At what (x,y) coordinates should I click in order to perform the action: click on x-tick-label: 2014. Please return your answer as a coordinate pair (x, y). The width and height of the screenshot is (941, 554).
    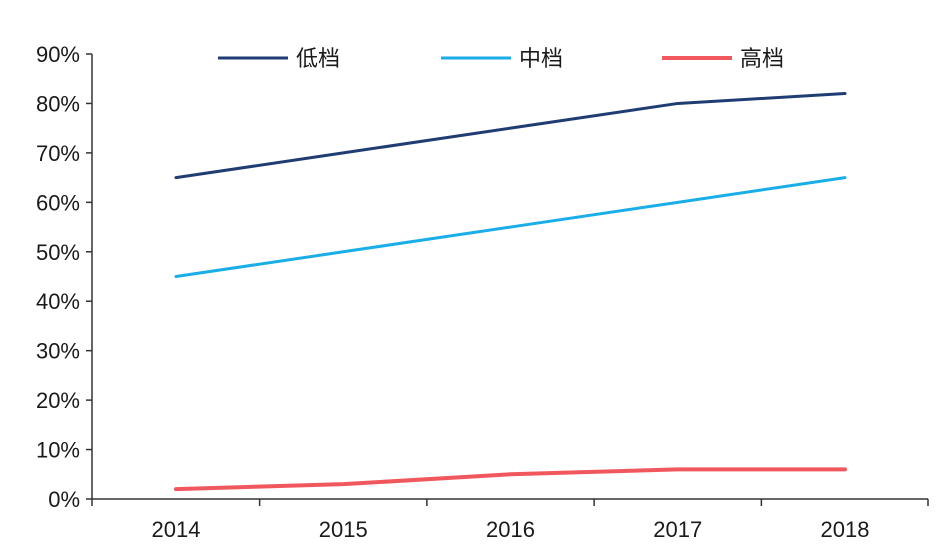
    Looking at the image, I should click on (176, 529).